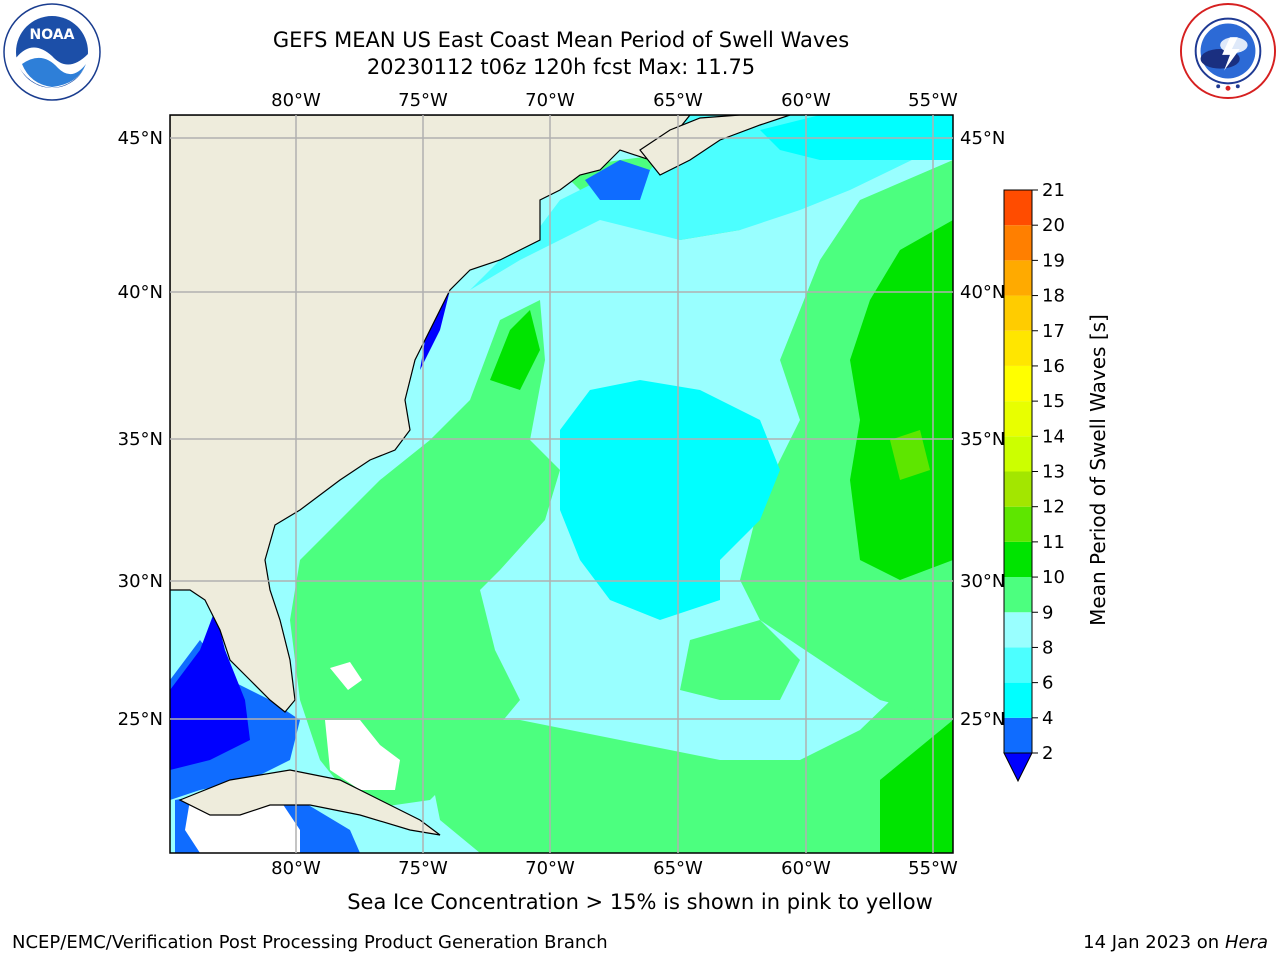  What do you see at coordinates (1053, 542) in the screenshot?
I see `colorbar-tick-label: 11` at bounding box center [1053, 542].